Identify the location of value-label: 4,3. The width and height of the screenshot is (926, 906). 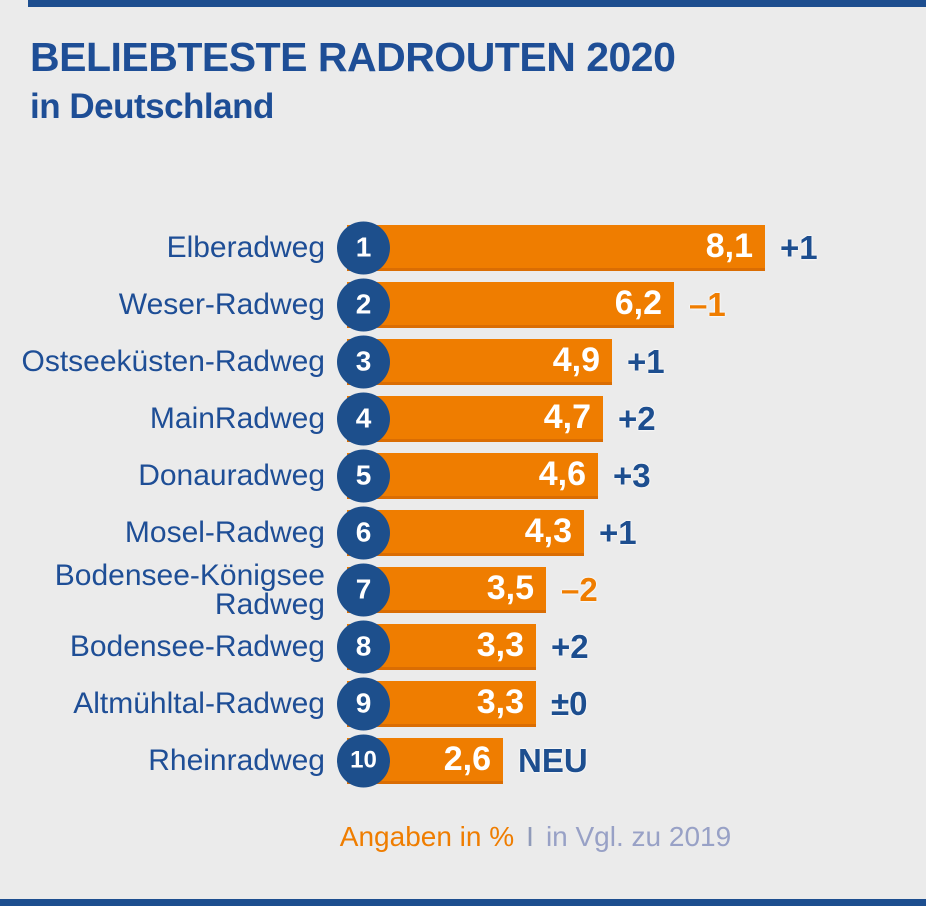
(548, 530).